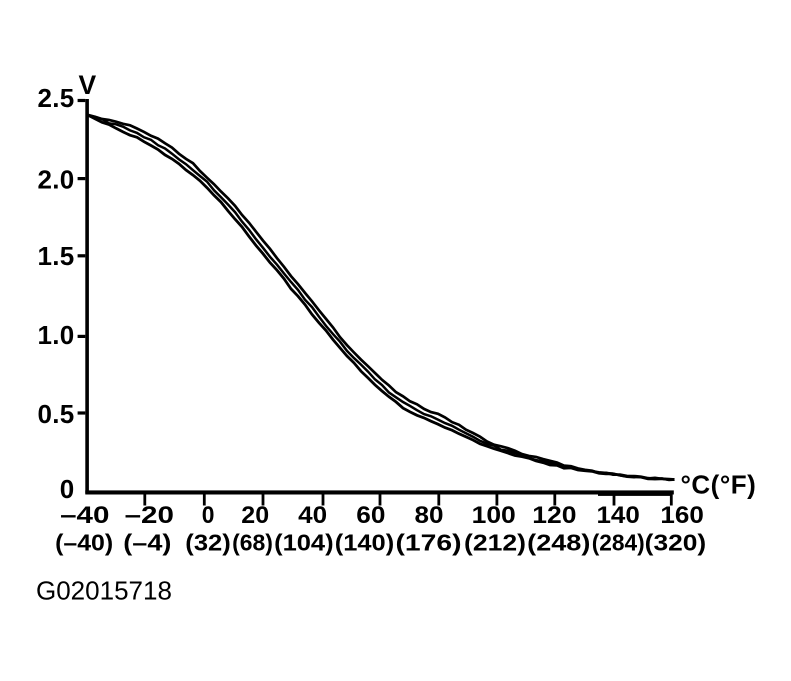 The image size is (791, 681). What do you see at coordinates (681, 515) in the screenshot?
I see `svg-text: 160` at bounding box center [681, 515].